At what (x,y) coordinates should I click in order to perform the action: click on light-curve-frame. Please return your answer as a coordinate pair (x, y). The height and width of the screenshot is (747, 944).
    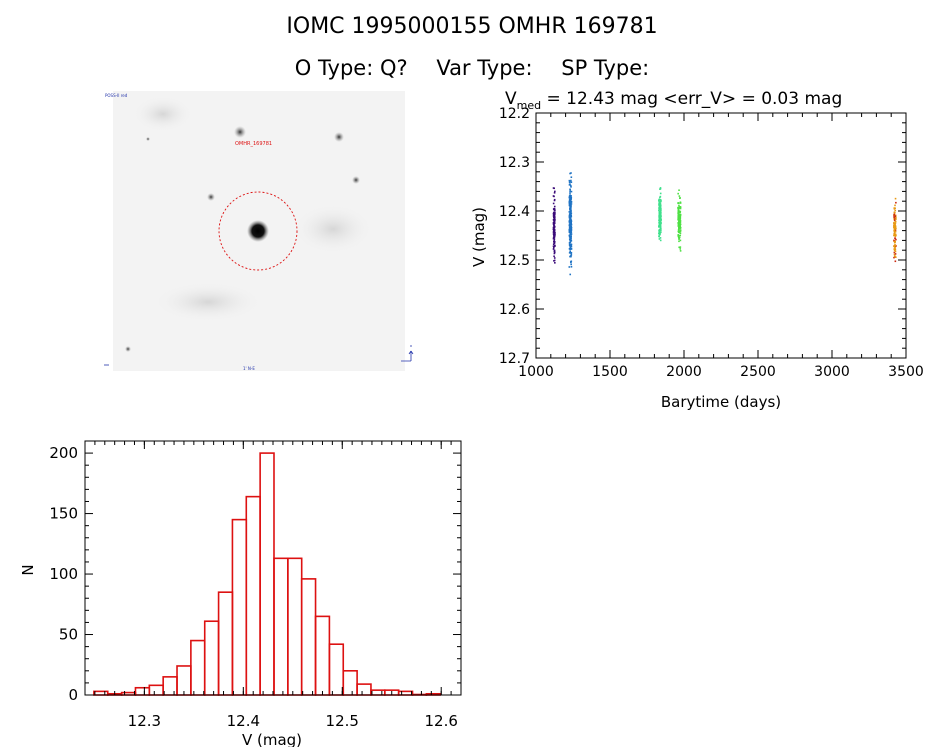
    Looking at the image, I should click on (721, 235).